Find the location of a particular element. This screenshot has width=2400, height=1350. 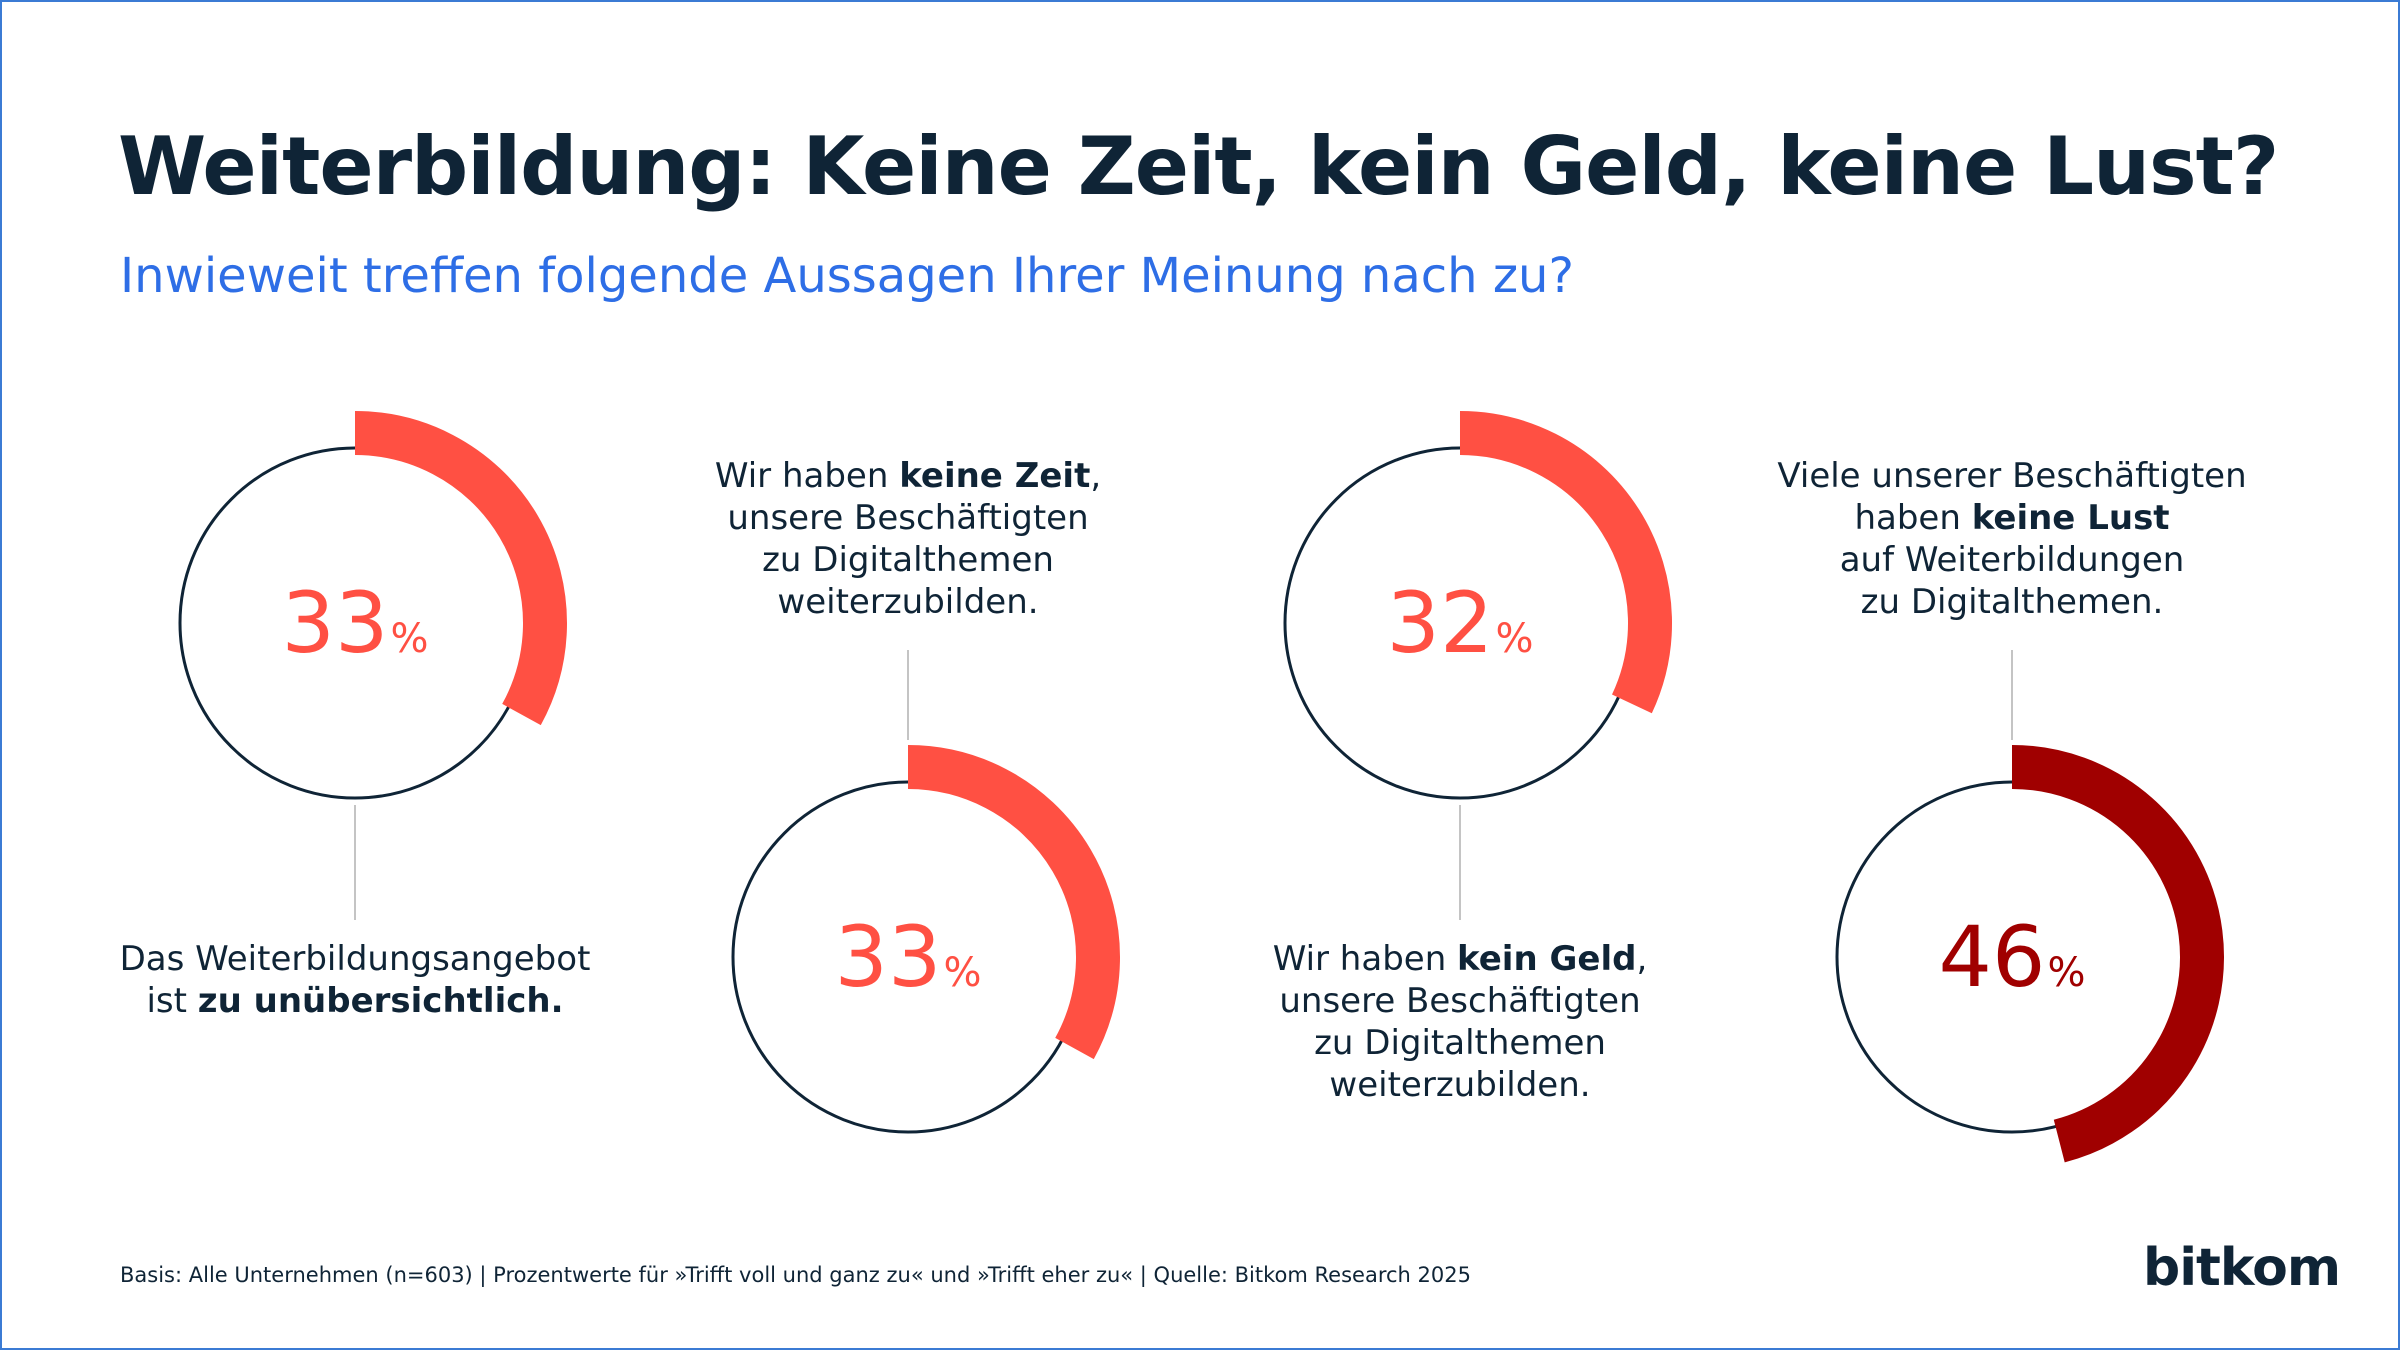

label-emphasis: zu unübersichtlich. is located at coordinates (380, 1001).